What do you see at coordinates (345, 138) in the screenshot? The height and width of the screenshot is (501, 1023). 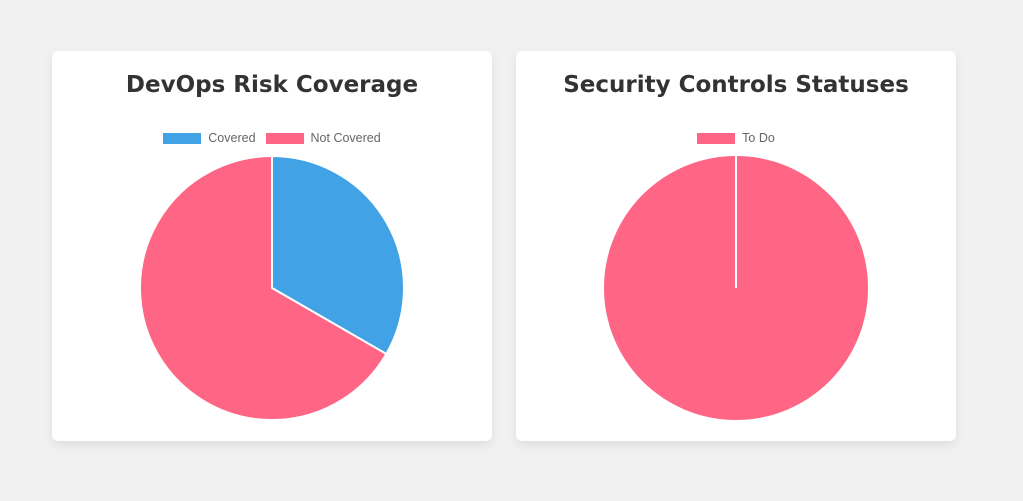 I see `legend-label: Not Covered` at bounding box center [345, 138].